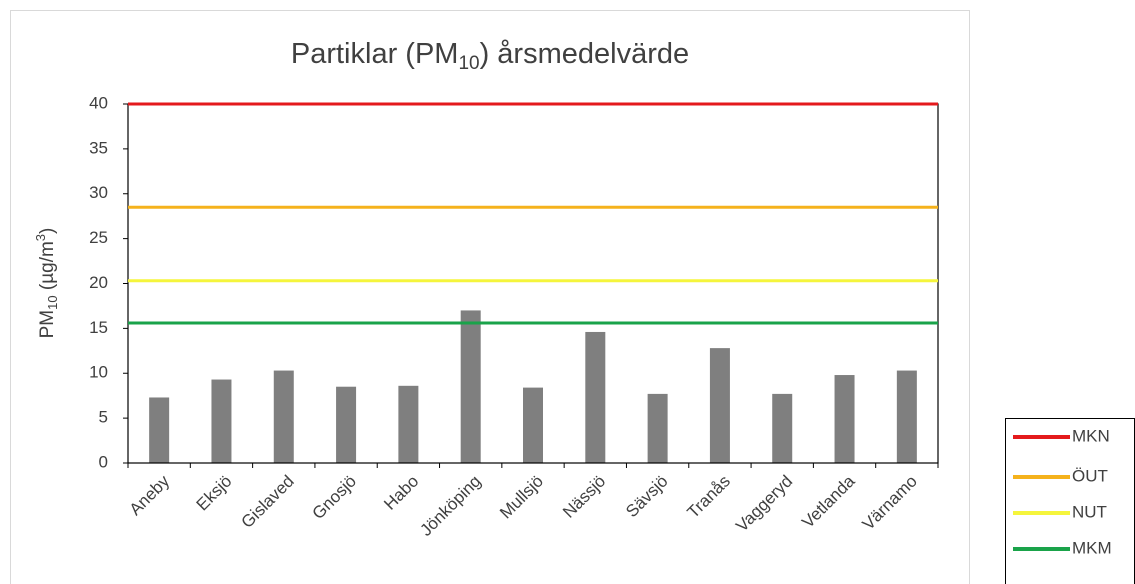 The image size is (1135, 584). What do you see at coordinates (1092, 547) in the screenshot?
I see `legend-label: MKM` at bounding box center [1092, 547].